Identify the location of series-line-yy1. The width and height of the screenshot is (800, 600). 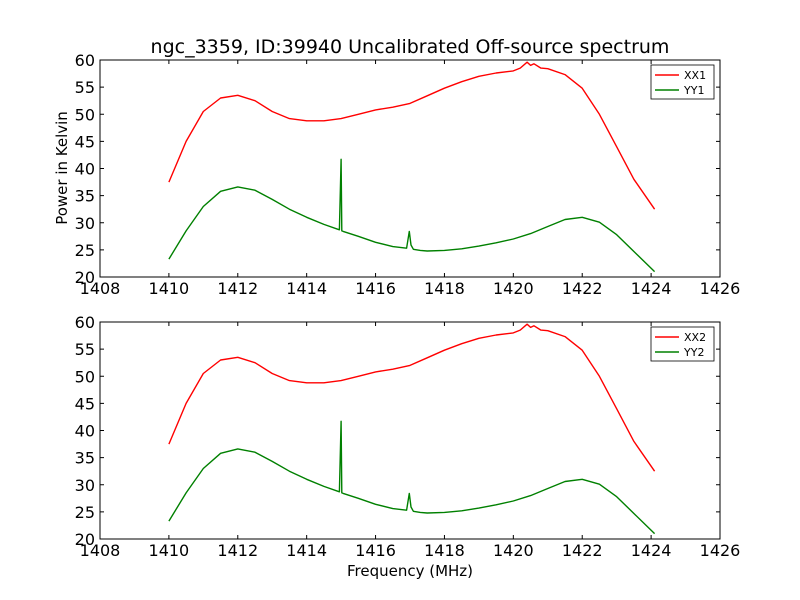
(412, 215).